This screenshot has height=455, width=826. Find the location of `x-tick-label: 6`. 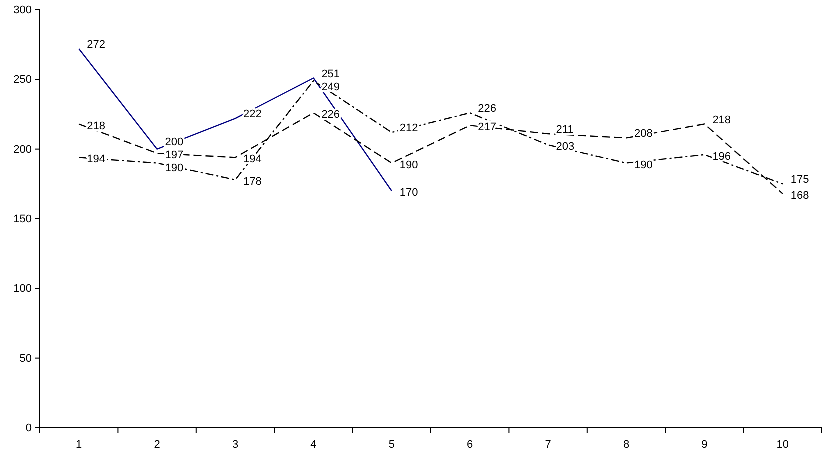

x-tick-label: 6 is located at coordinates (470, 444).